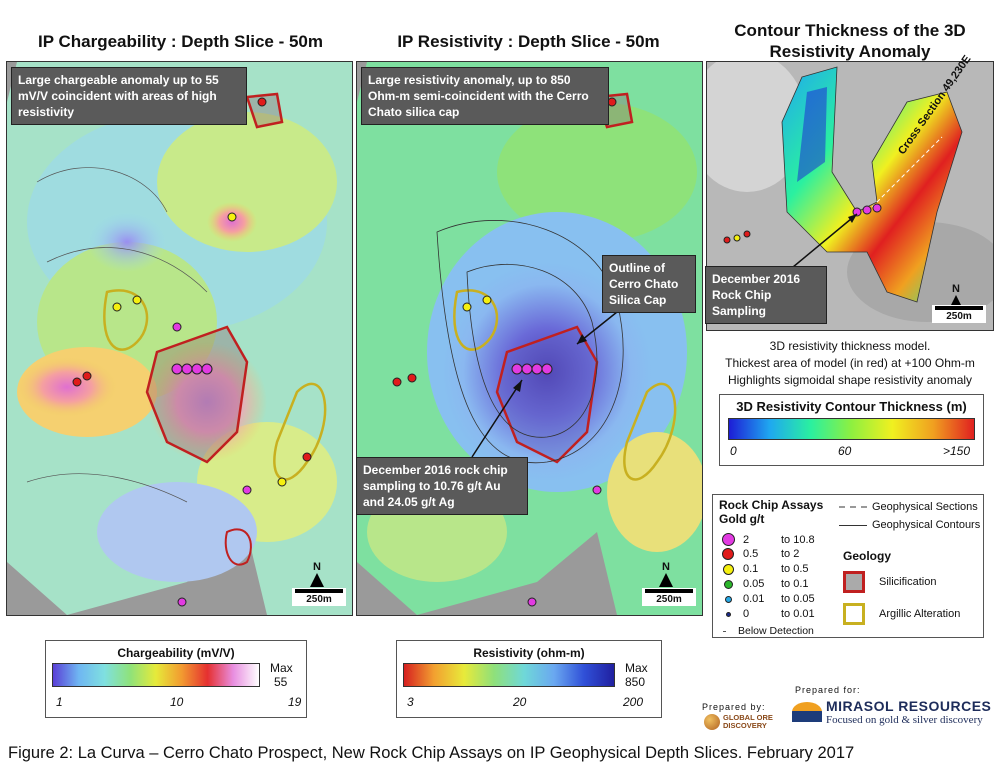  I want to click on resistivity-tick-mid: 20, so click(520, 702).